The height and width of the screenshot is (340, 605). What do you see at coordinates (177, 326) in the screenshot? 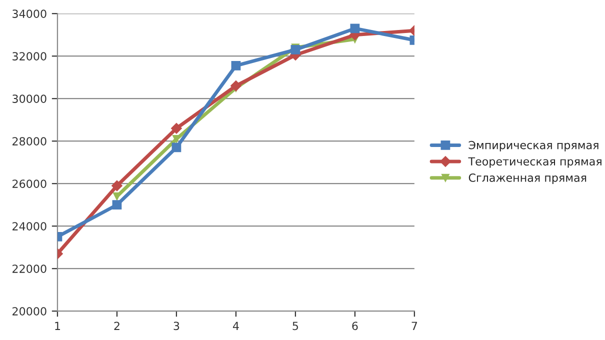
I see `x-tick-label: 3` at bounding box center [177, 326].